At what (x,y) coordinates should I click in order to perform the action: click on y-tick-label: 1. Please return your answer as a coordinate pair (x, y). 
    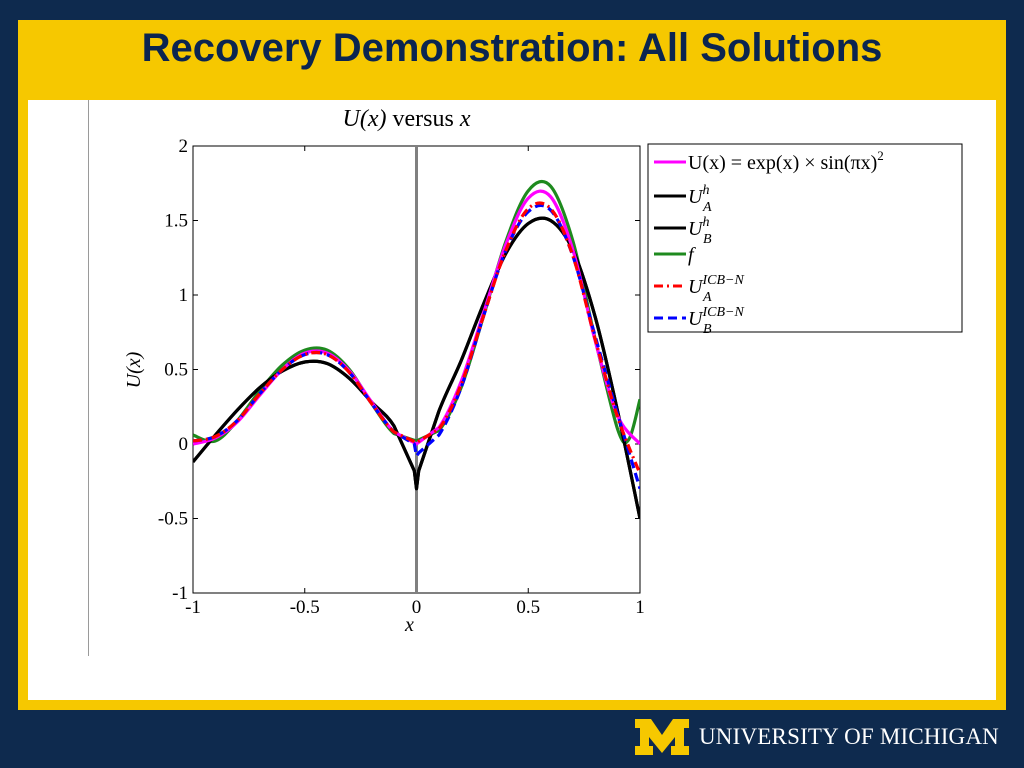
    Looking at the image, I should click on (184, 295).